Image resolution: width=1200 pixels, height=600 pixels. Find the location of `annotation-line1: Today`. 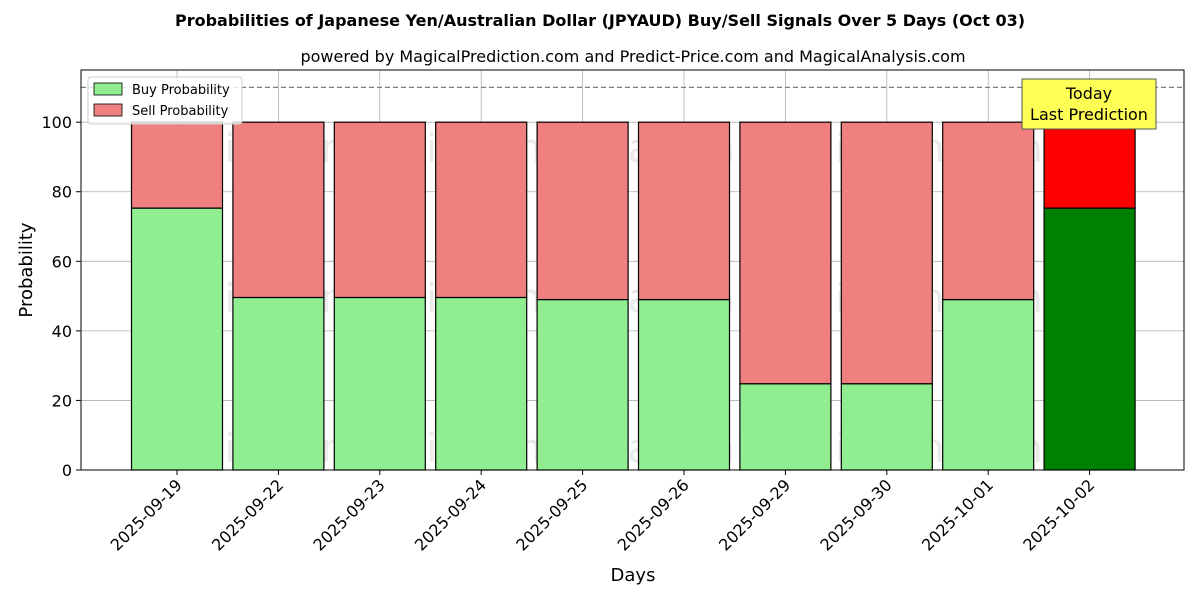

annotation-line1: Today is located at coordinates (1088, 93).